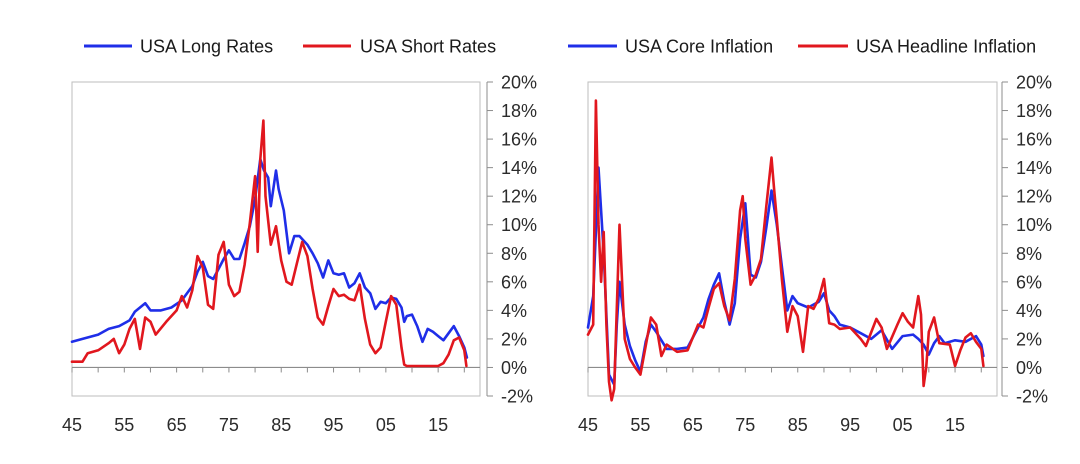  What do you see at coordinates (946, 47) in the screenshot?
I see `legend-label: USA Headline Inflation` at bounding box center [946, 47].